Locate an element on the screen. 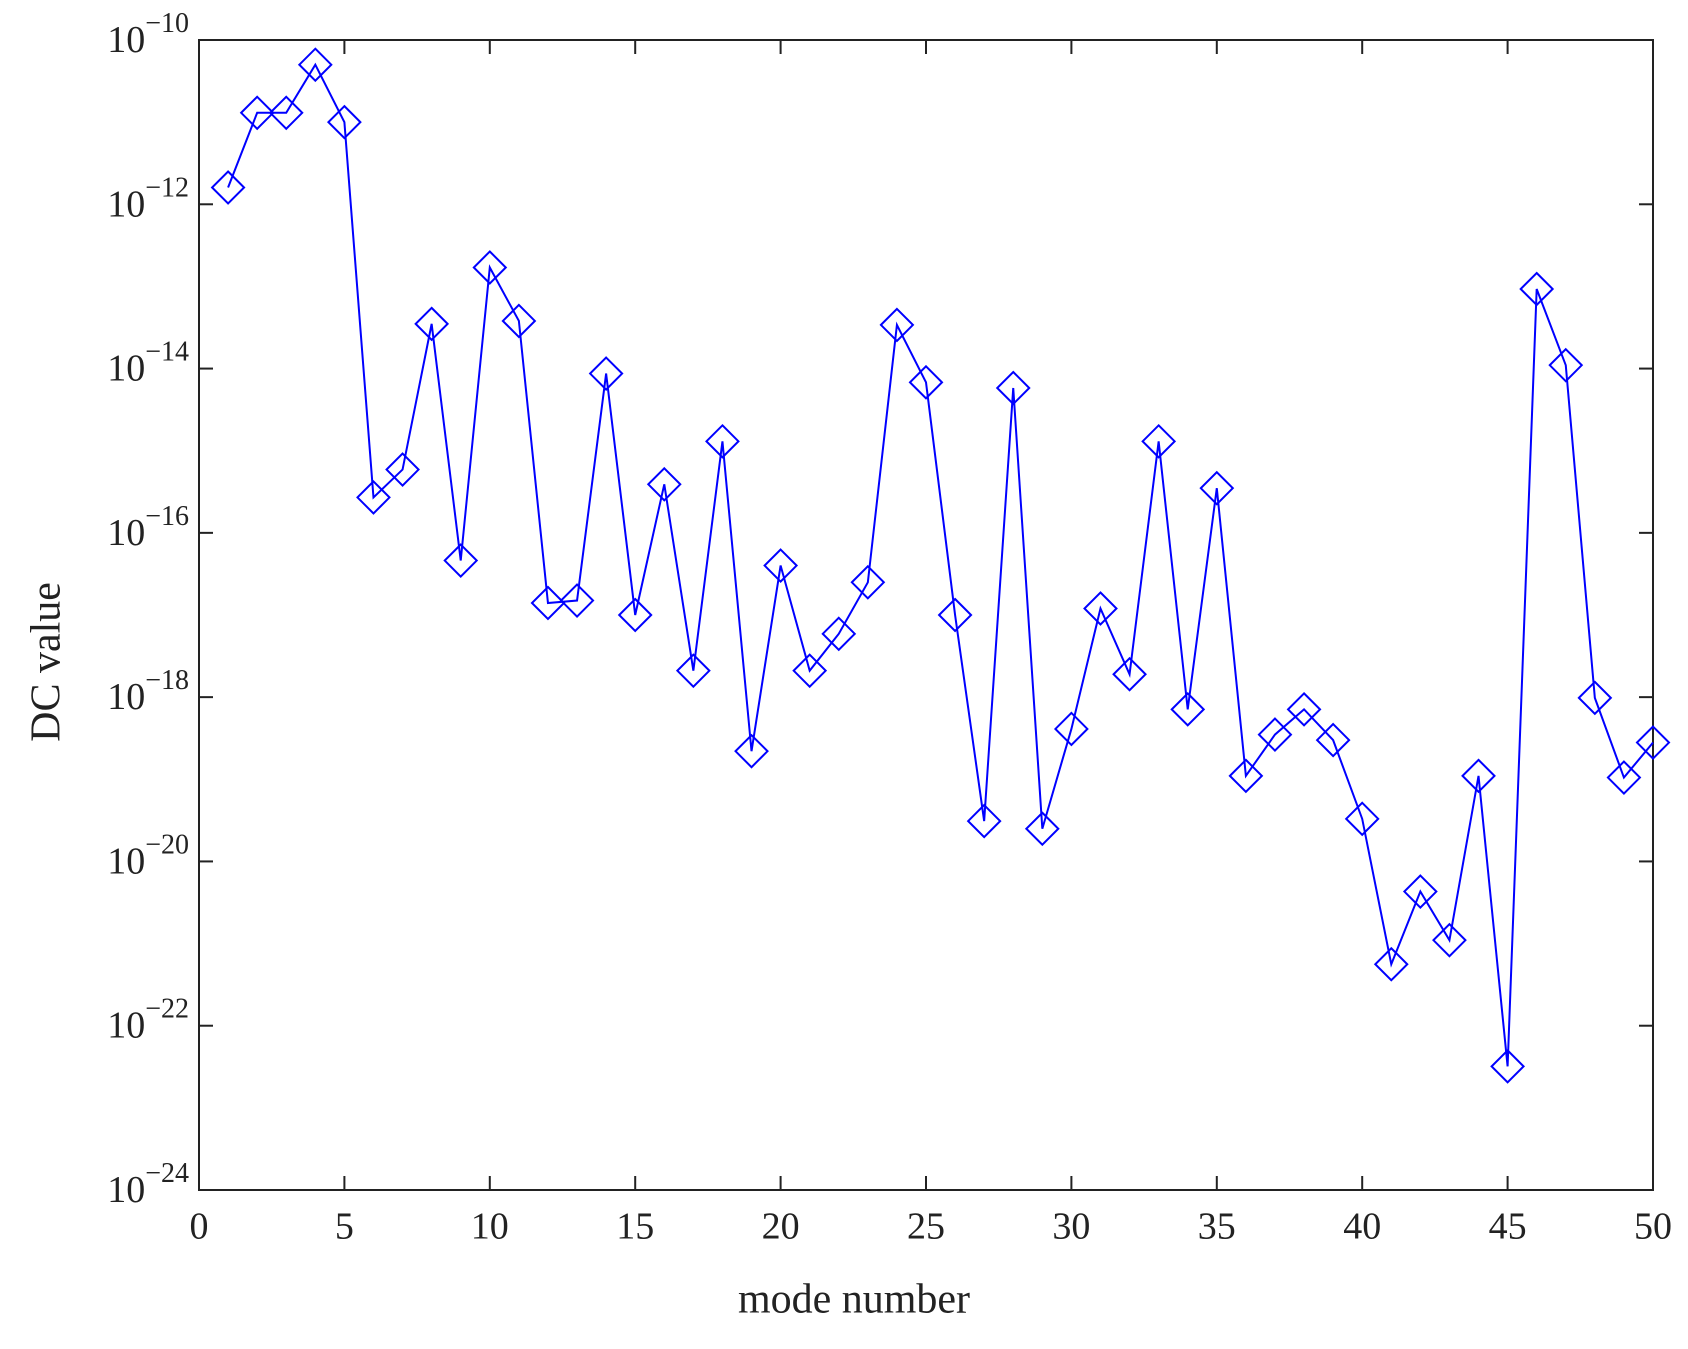 Image resolution: width=1688 pixels, height=1349 pixels. y-tick-label: 10−22 is located at coordinates (148, 1020).